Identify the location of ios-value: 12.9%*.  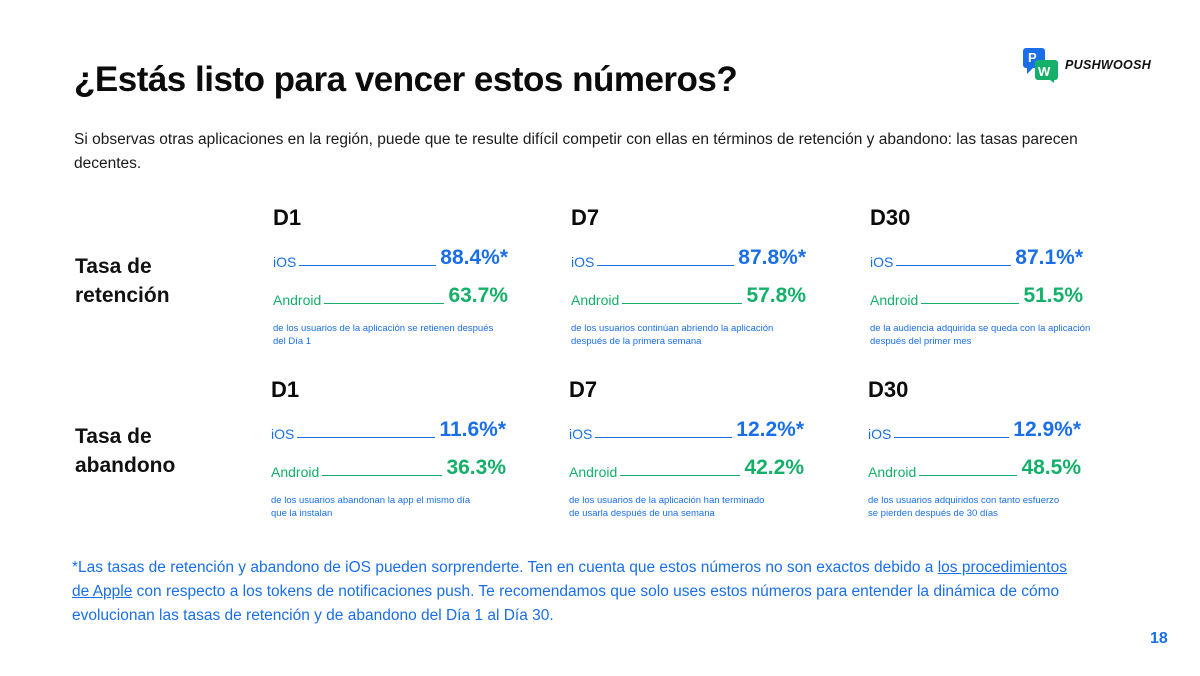
(1047, 429).